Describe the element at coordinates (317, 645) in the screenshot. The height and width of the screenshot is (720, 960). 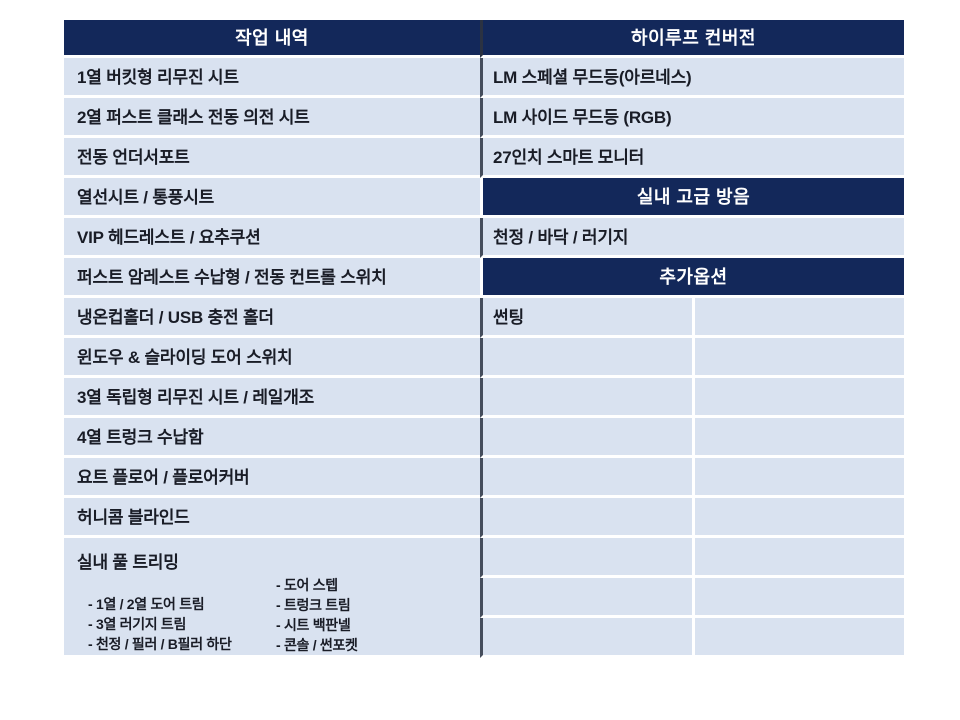
I see `trimming-item: - 콘솔 / 썬포켓` at that location.